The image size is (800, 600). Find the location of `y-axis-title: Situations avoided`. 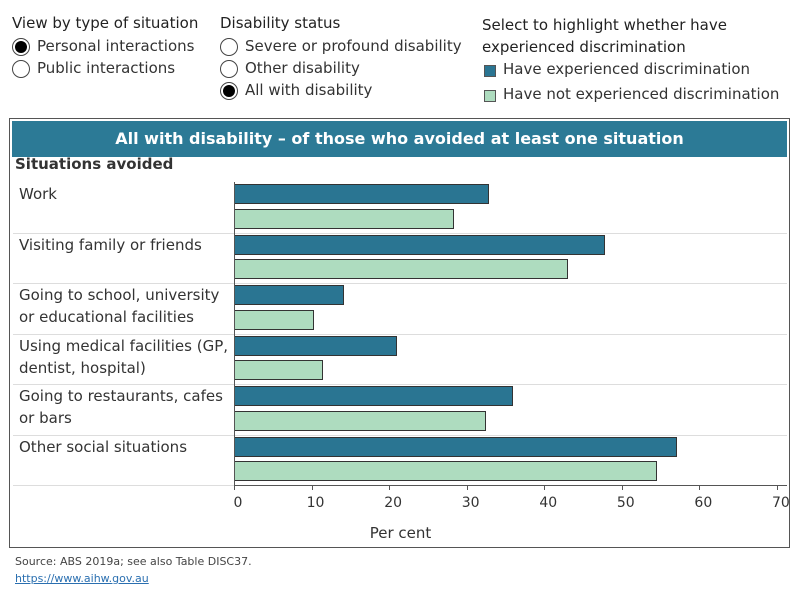

y-axis-title: Situations avoided is located at coordinates (94, 164).